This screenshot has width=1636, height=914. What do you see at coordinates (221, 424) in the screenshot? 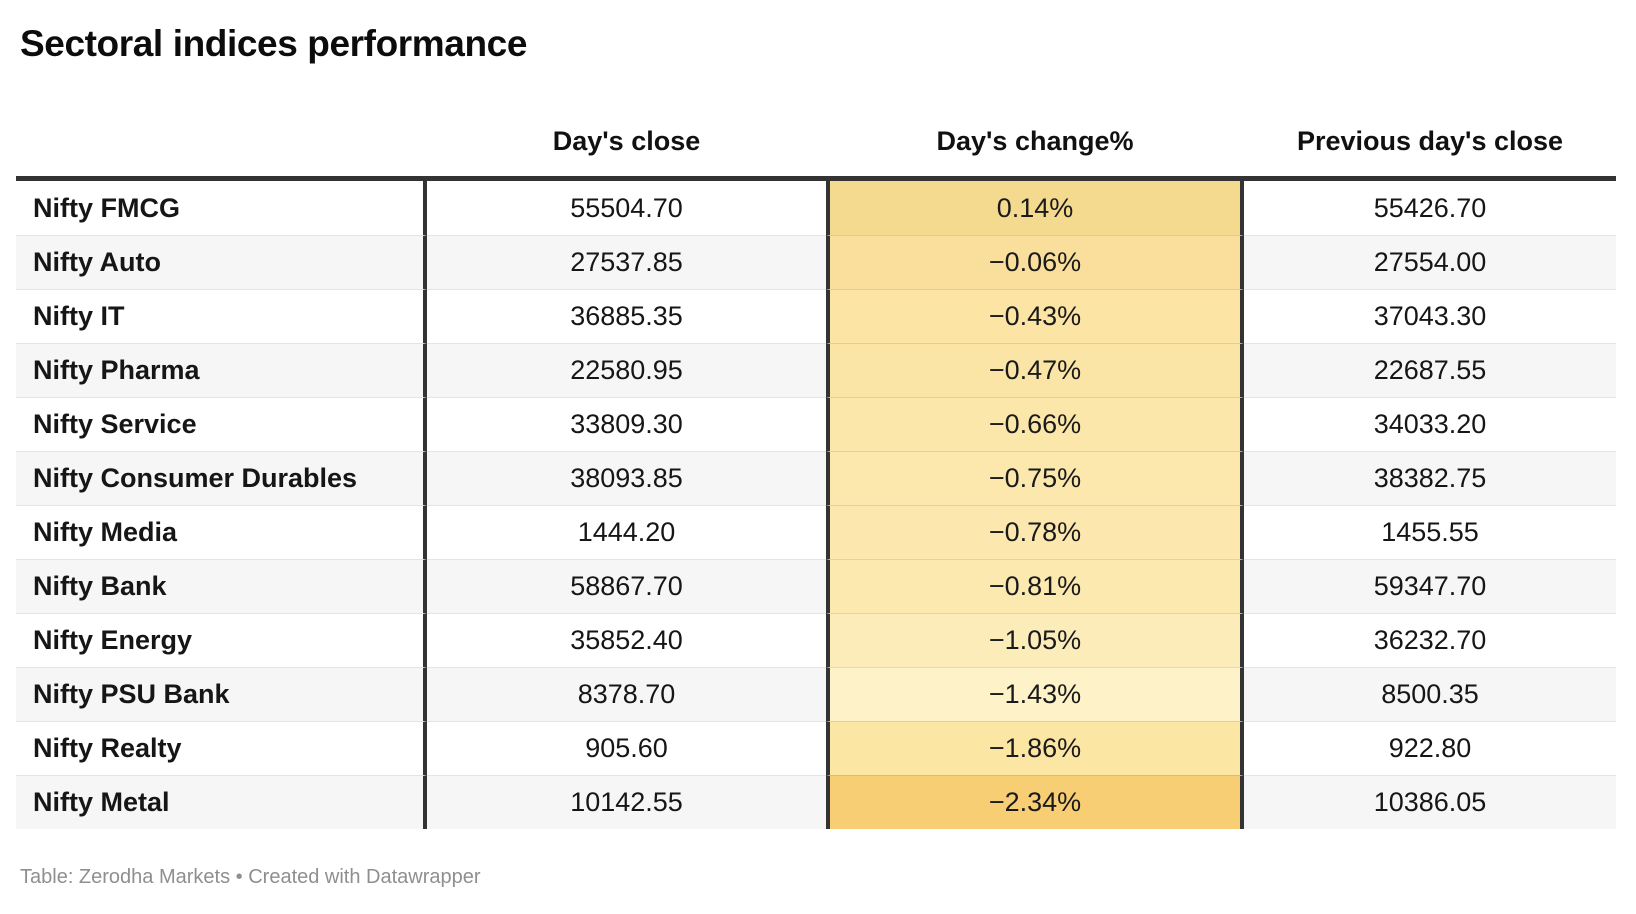
I see `row-label: Nifty Service` at bounding box center [221, 424].